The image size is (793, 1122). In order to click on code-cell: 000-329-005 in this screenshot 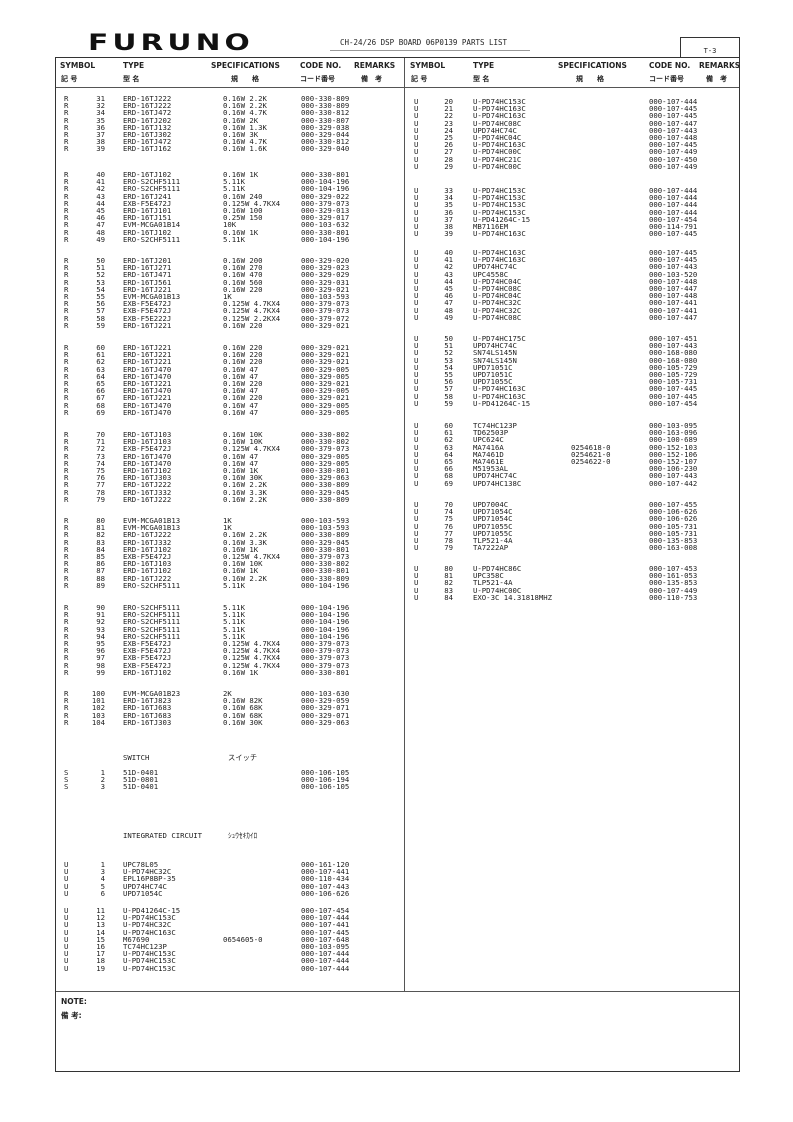, I will do `click(325, 456)`.